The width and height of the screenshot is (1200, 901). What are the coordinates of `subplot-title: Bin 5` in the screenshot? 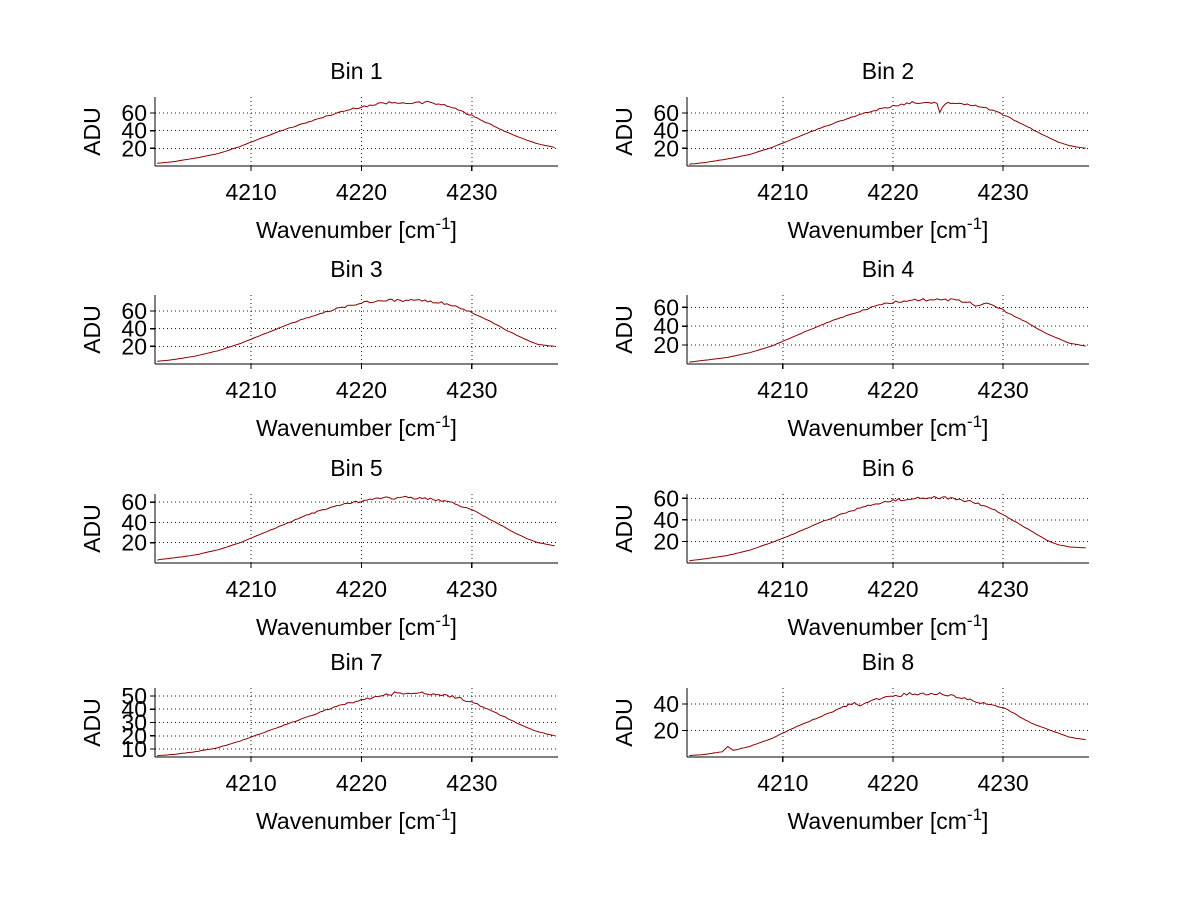 It's located at (356, 468).